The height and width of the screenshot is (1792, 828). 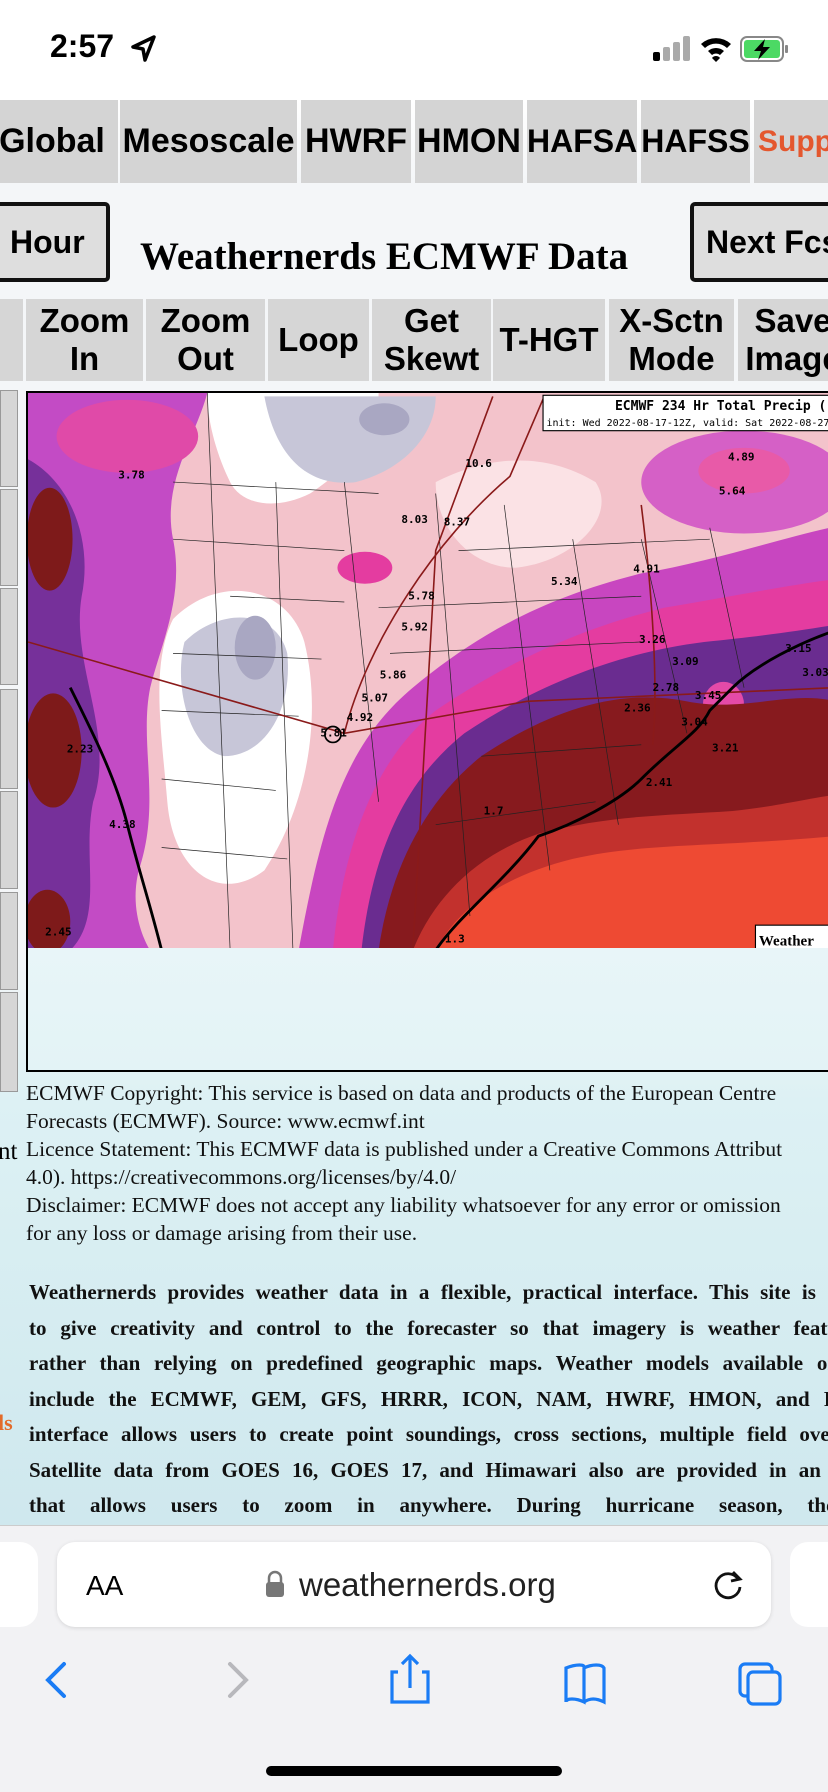 What do you see at coordinates (564, 581) in the screenshot?
I see `map-value-label: 5.34` at bounding box center [564, 581].